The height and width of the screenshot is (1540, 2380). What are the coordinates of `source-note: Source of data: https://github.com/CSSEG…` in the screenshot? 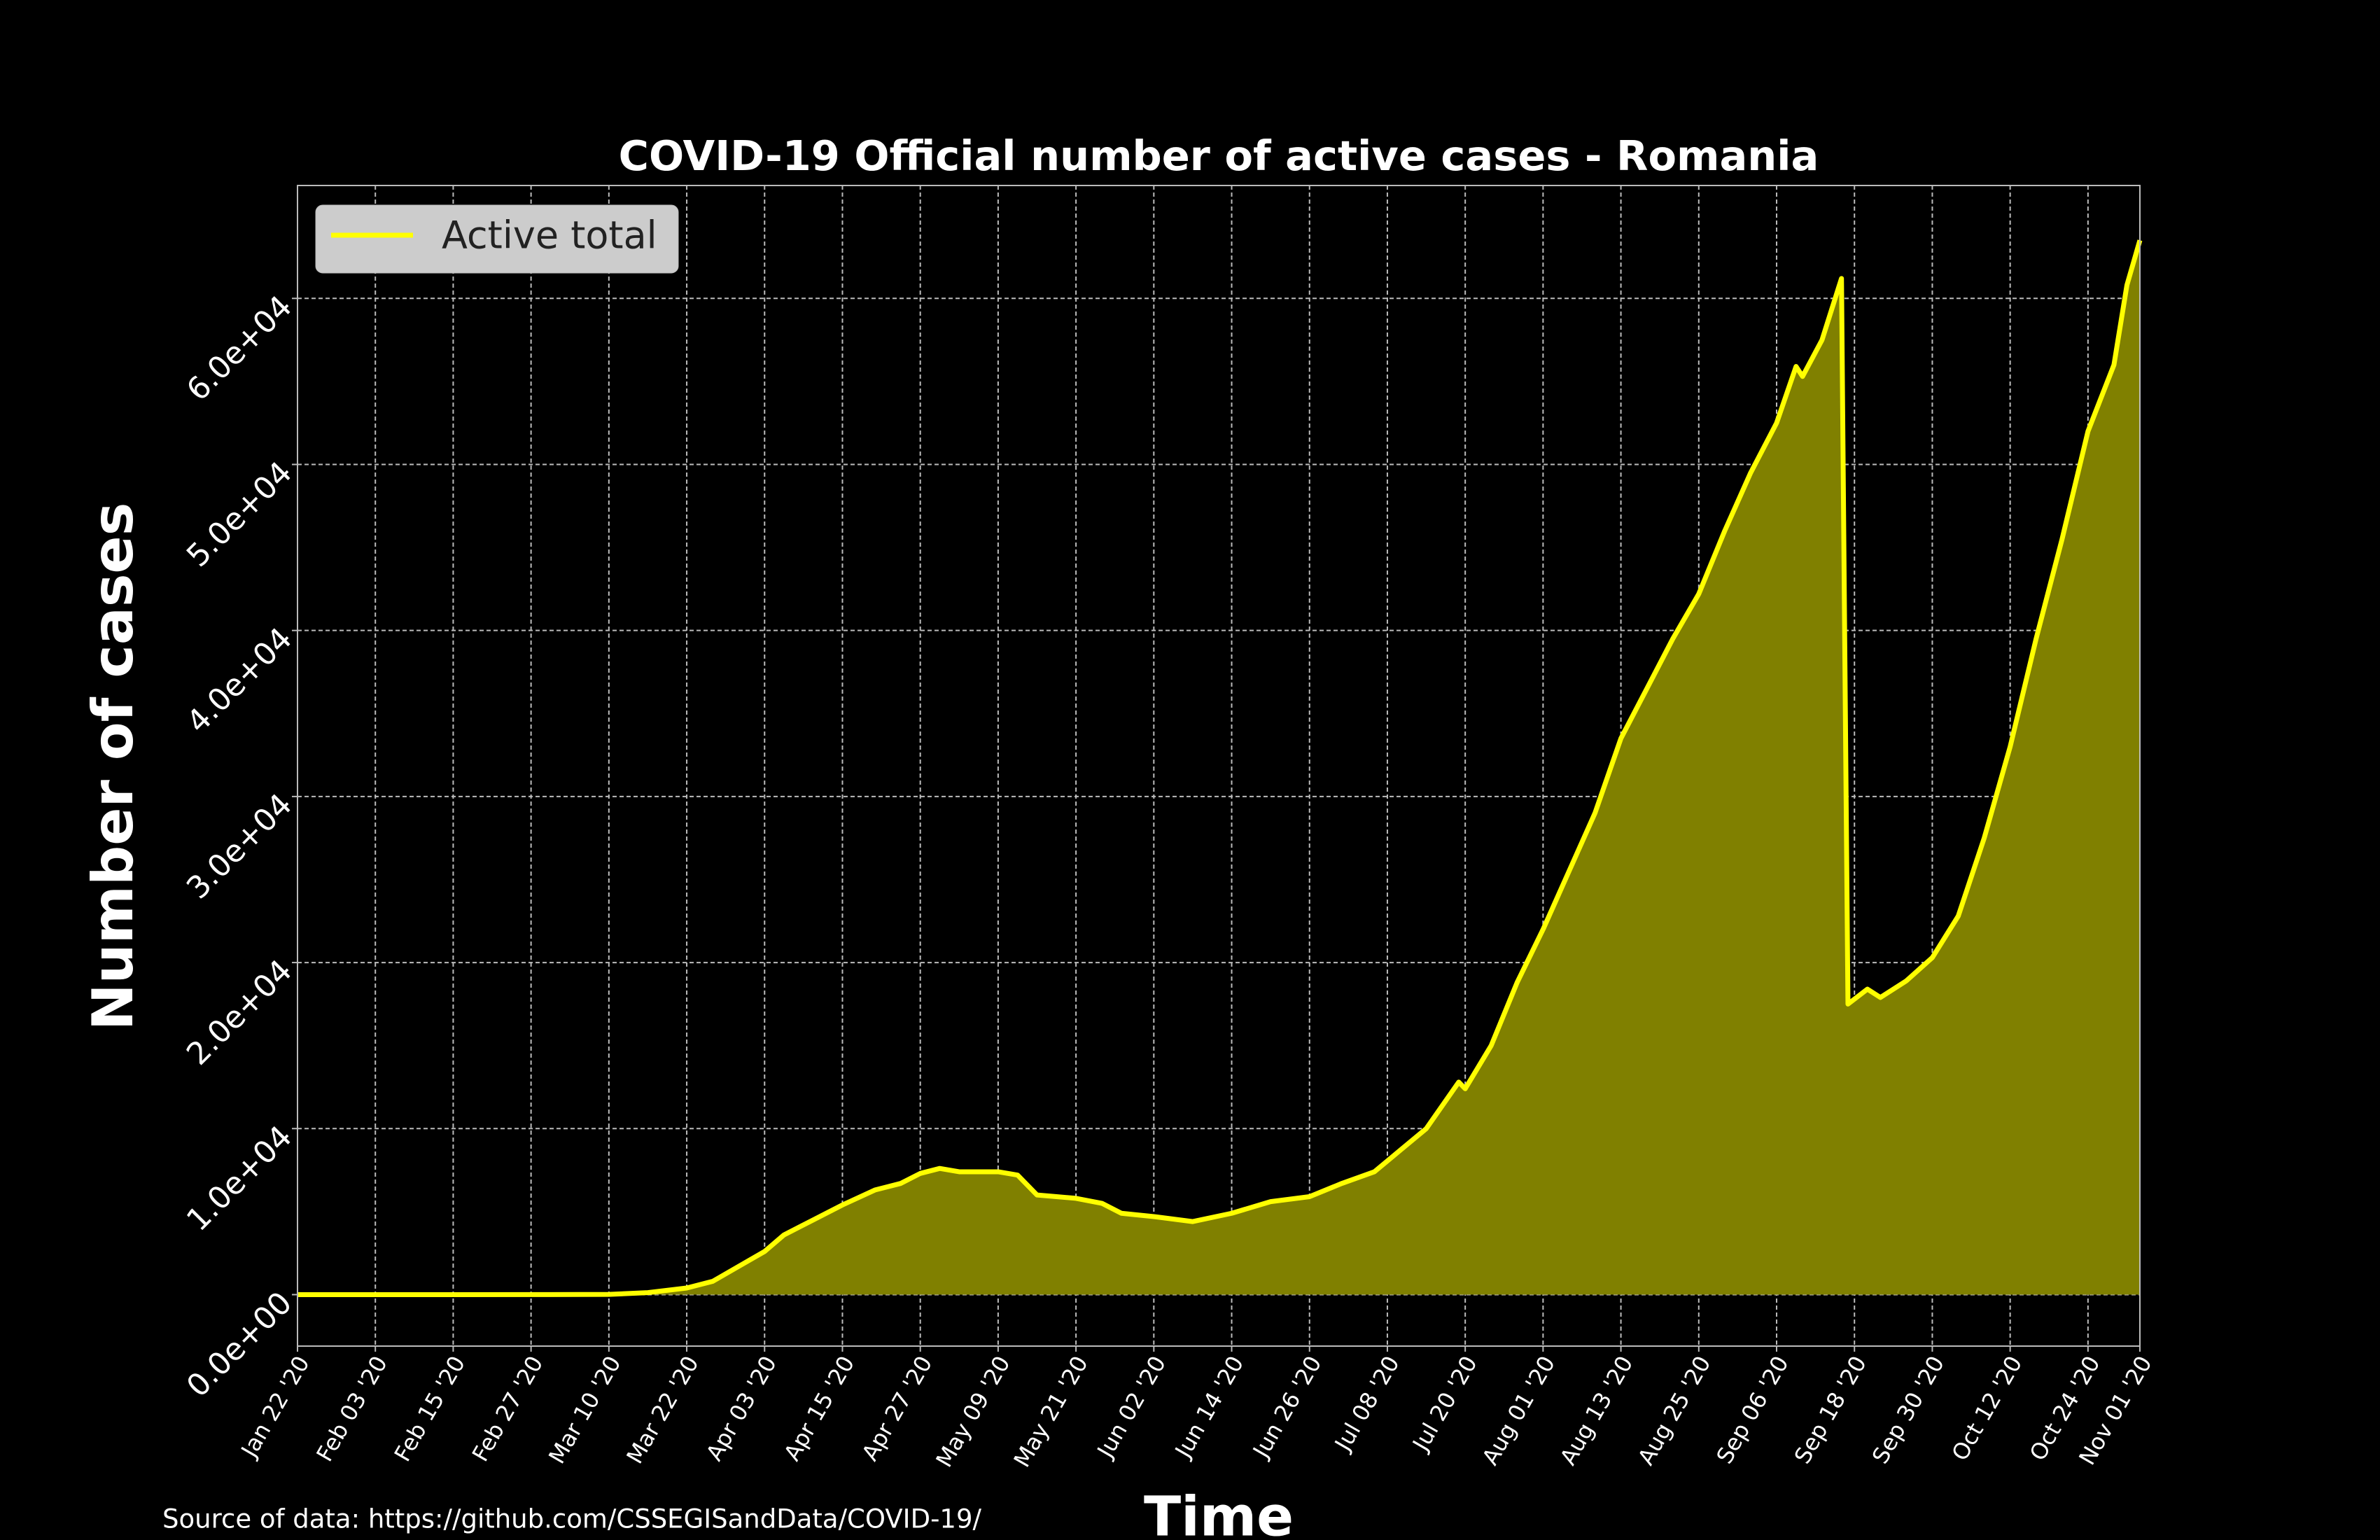 It's located at (571, 1519).